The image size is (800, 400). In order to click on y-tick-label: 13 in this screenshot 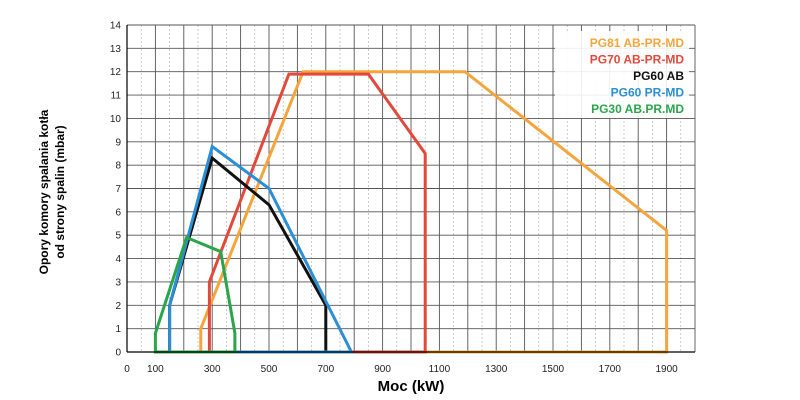, I will do `click(116, 49)`.